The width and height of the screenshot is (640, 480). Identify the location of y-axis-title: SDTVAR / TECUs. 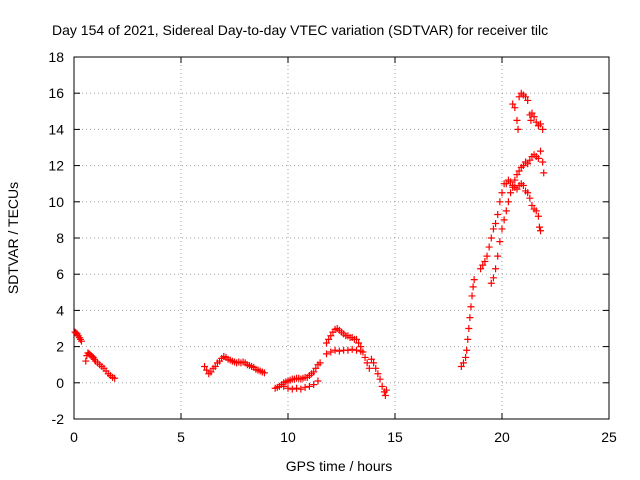
(13, 238).